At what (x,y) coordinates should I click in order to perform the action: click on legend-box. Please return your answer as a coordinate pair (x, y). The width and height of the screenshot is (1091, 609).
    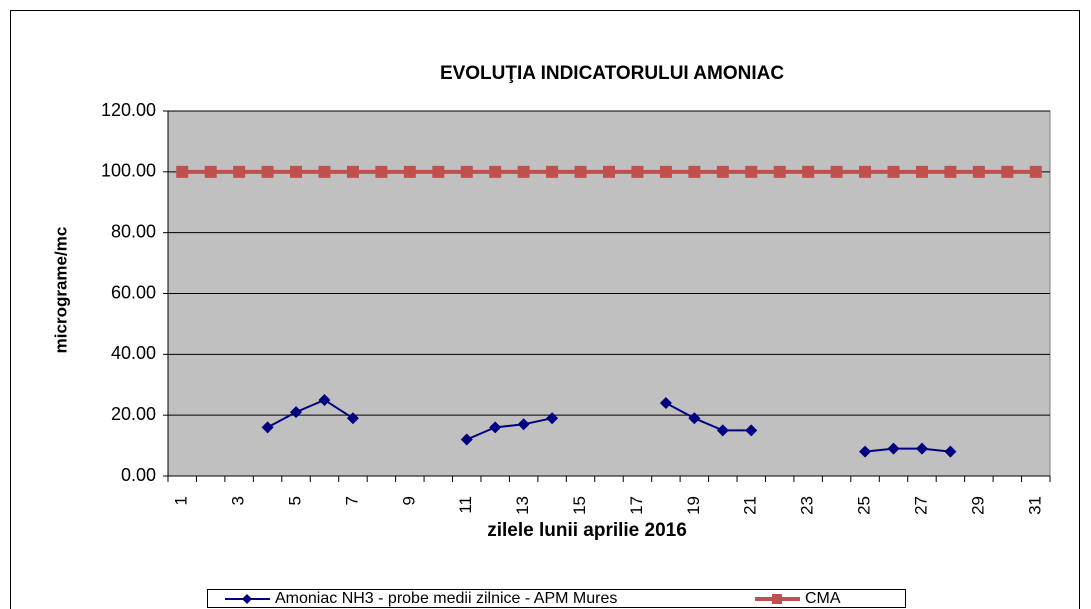
    Looking at the image, I should click on (556, 598).